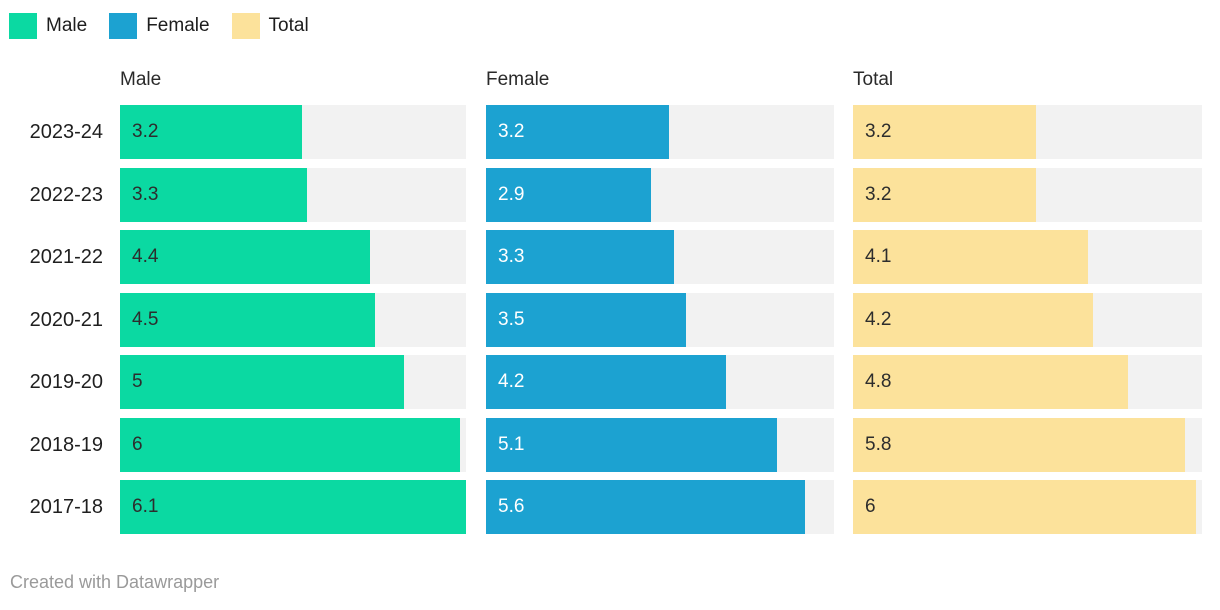  What do you see at coordinates (970, 257) in the screenshot?
I see `bar-total-2021-22: 4.1` at bounding box center [970, 257].